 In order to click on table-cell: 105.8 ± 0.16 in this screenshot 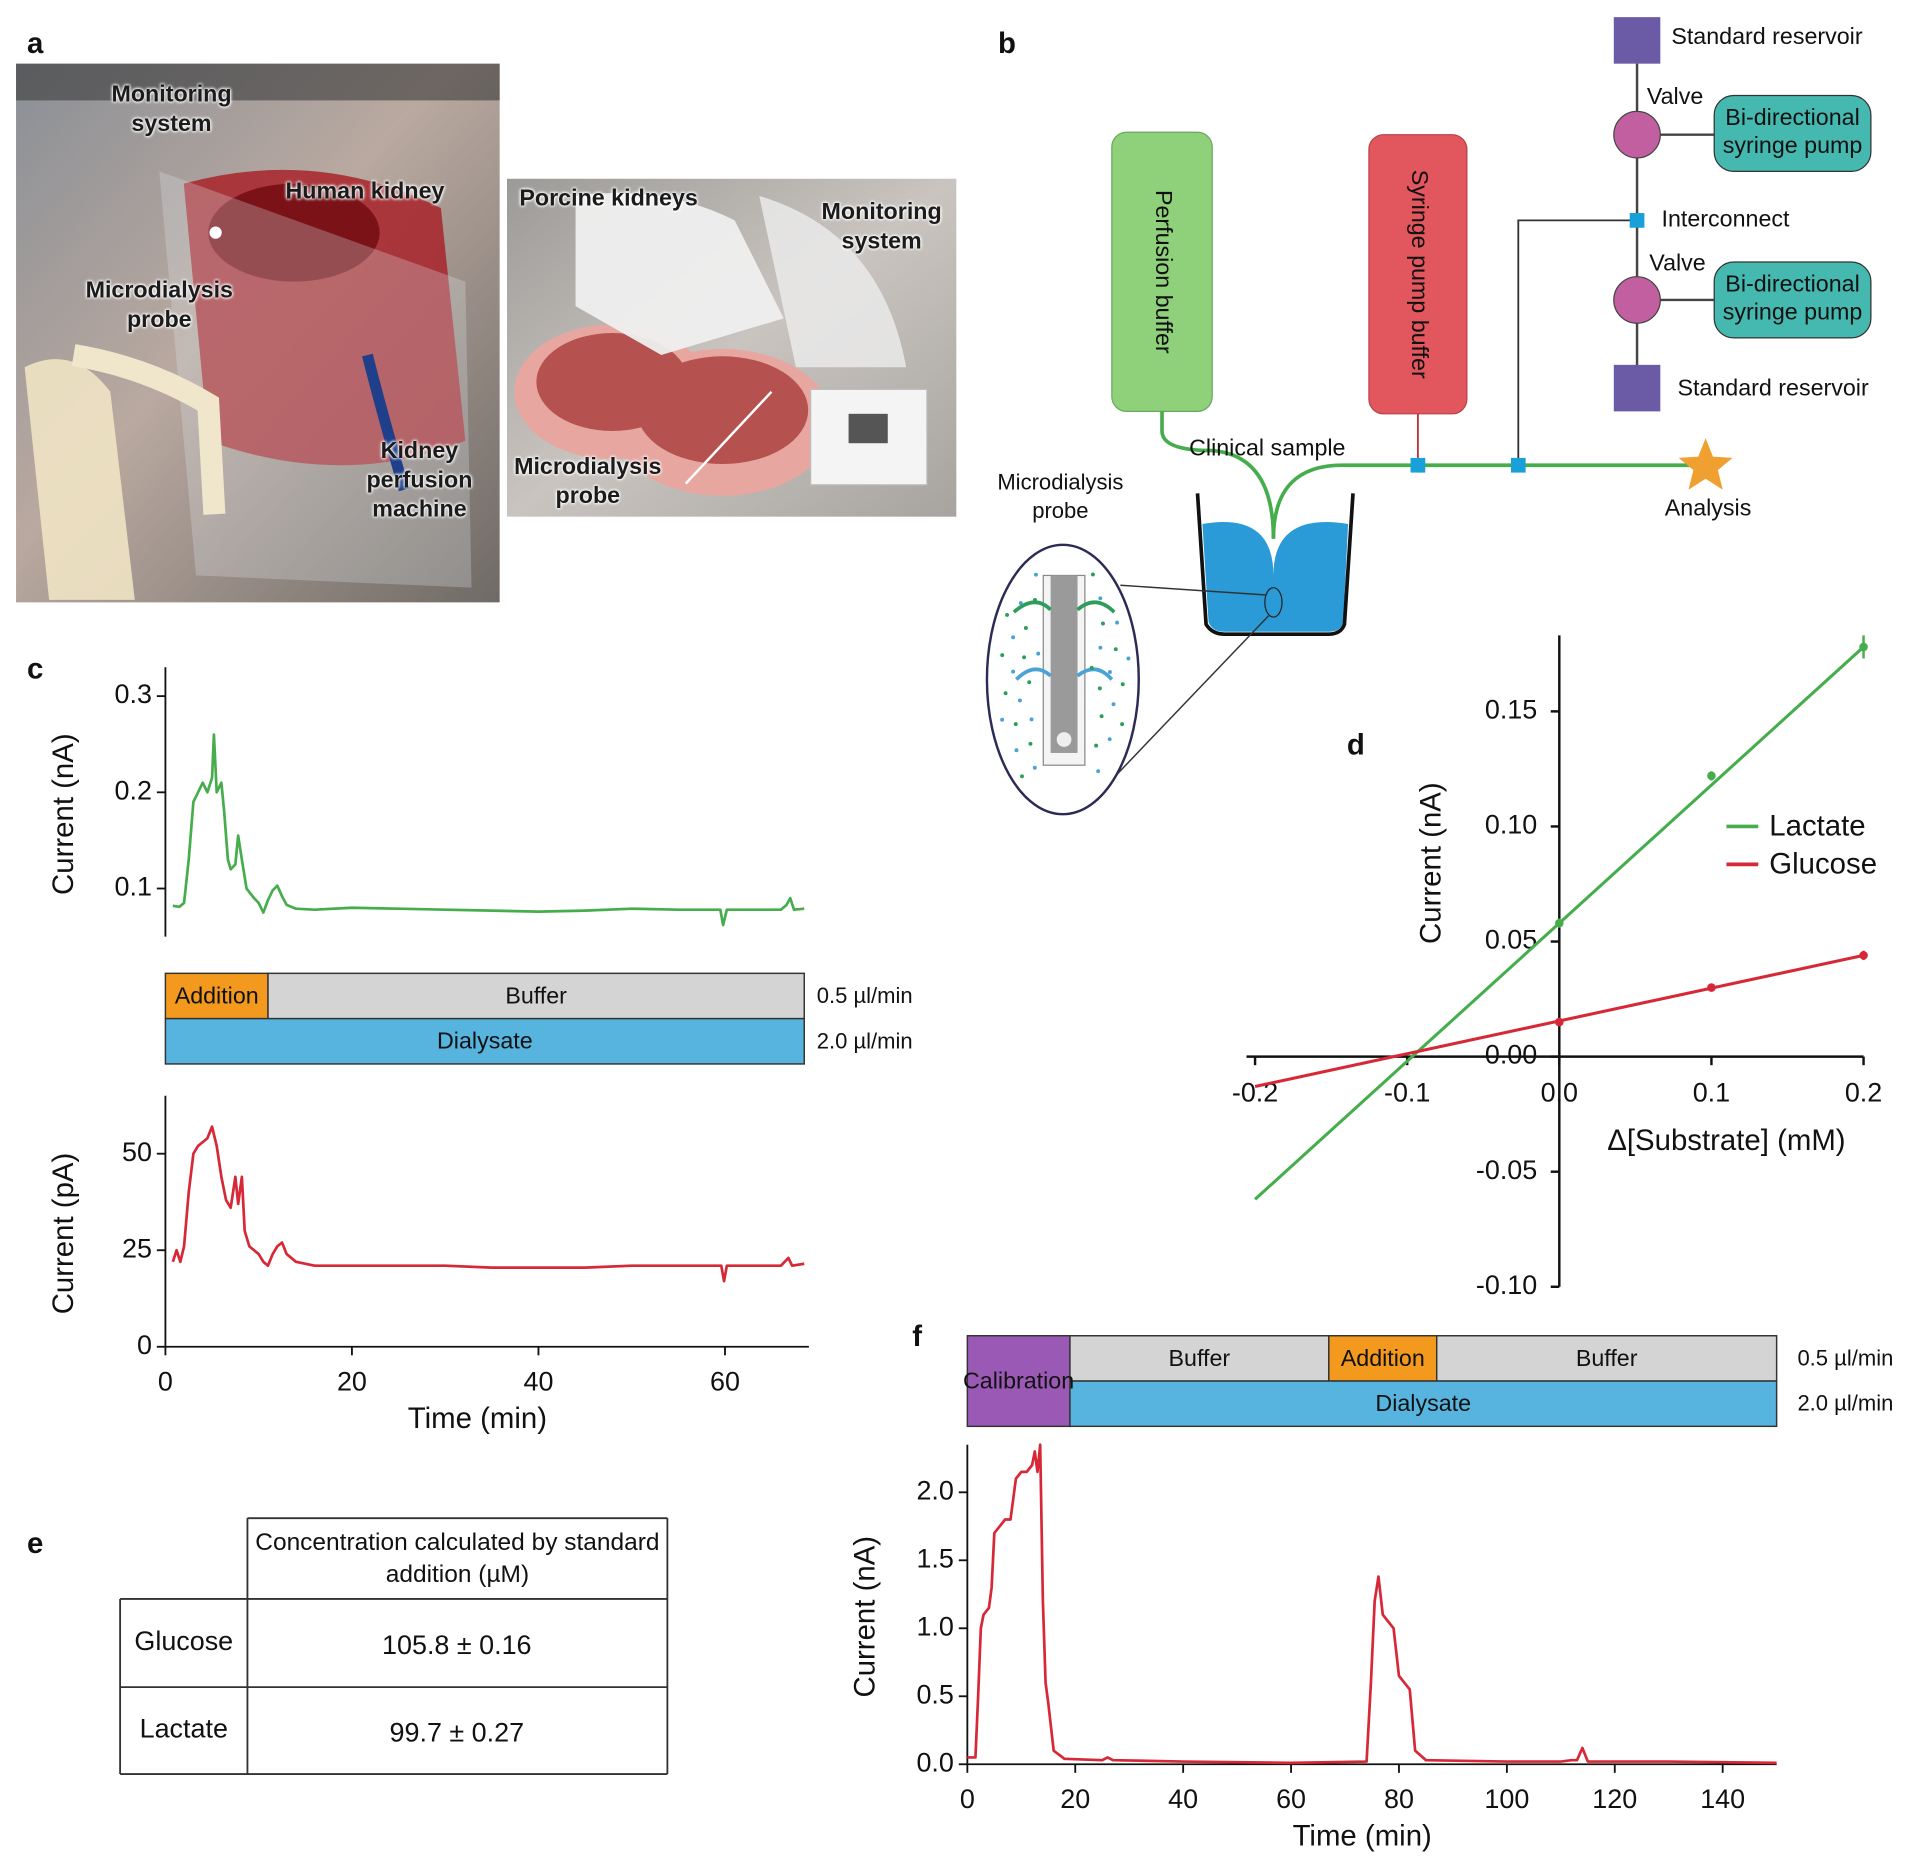, I will do `click(457, 1645)`.